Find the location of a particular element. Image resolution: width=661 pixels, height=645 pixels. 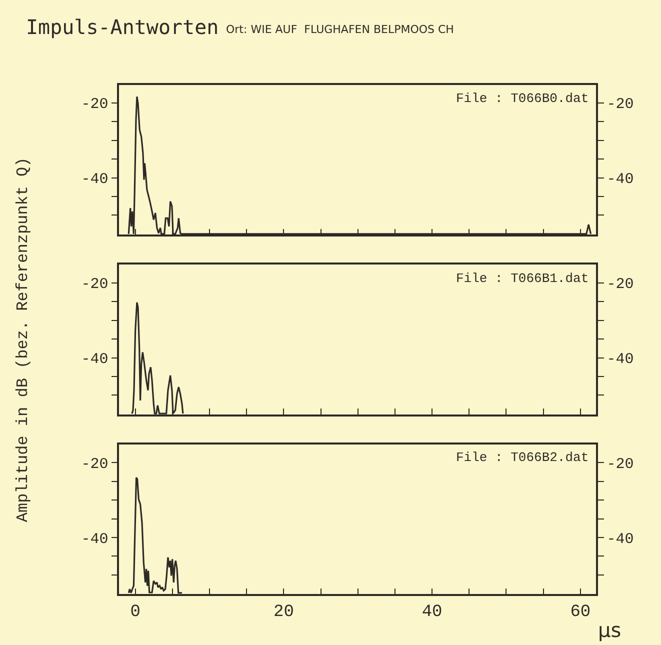

y-axis-title: Amplitude in dB (bez. Referenzpunkt Q) is located at coordinates (23, 339).